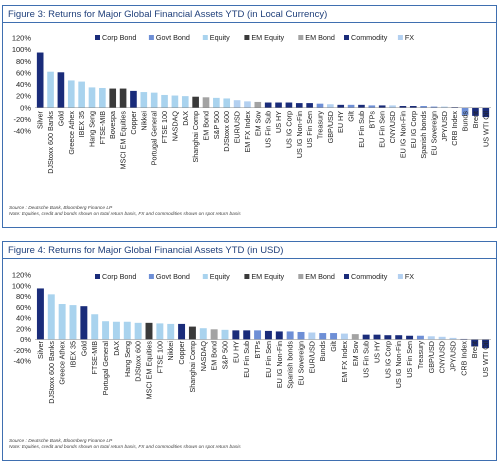  What do you see at coordinates (133, 99) in the screenshot?
I see `bar-copper` at bounding box center [133, 99].